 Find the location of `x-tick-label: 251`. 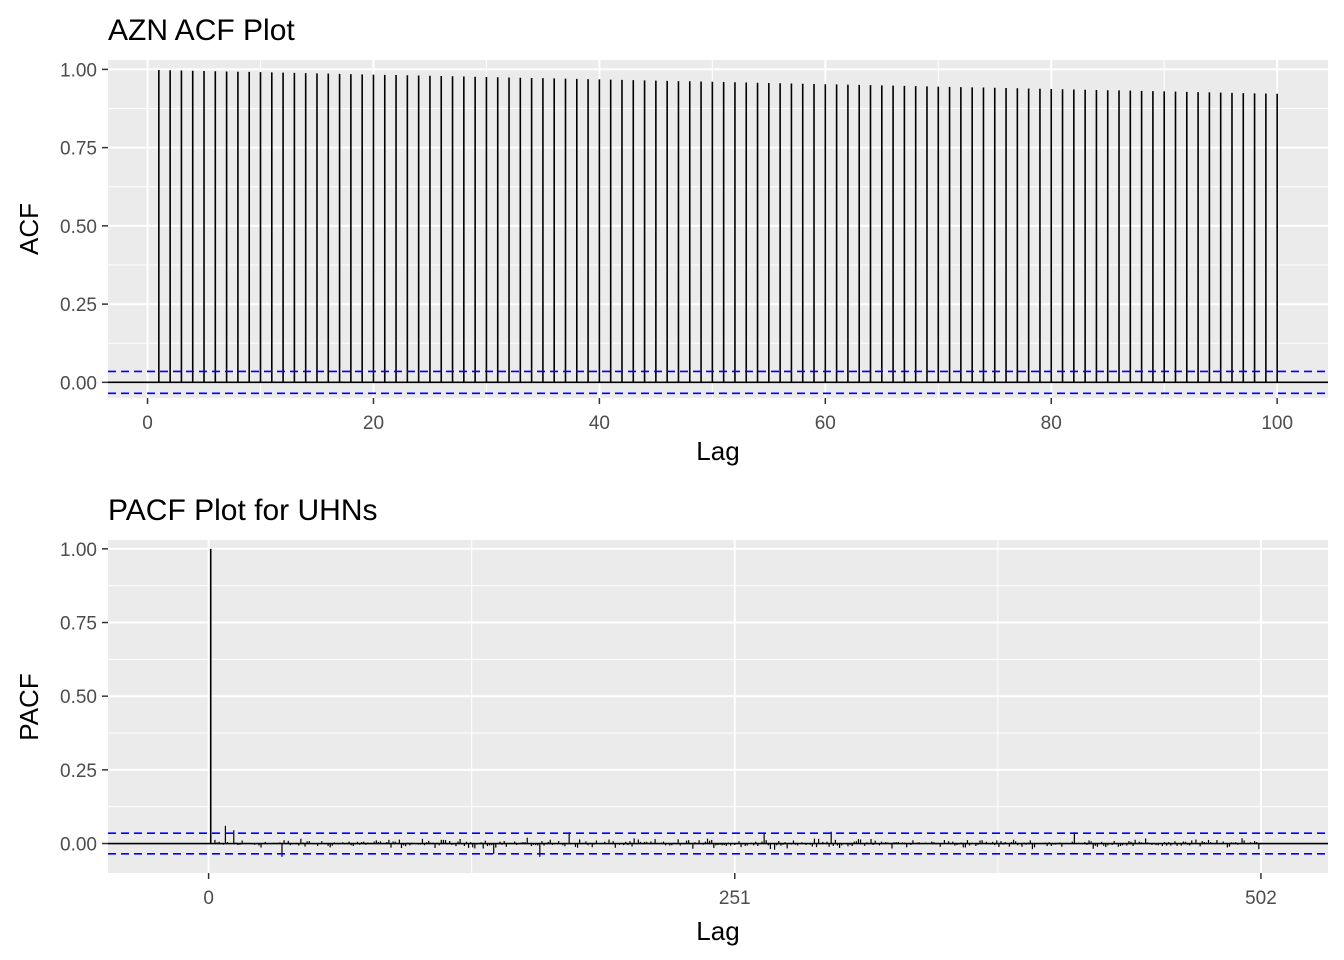

x-tick-label: 251 is located at coordinates (735, 898).